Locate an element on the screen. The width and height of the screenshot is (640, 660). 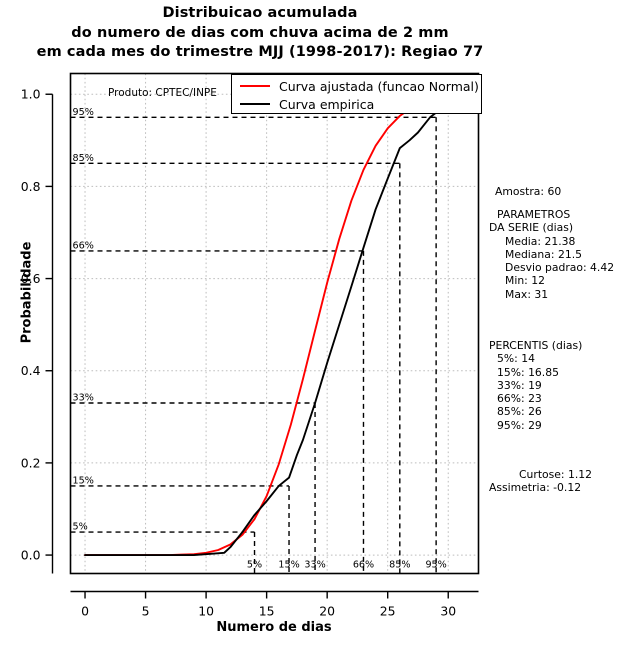
x-tick-label: 5 is located at coordinates (146, 611).